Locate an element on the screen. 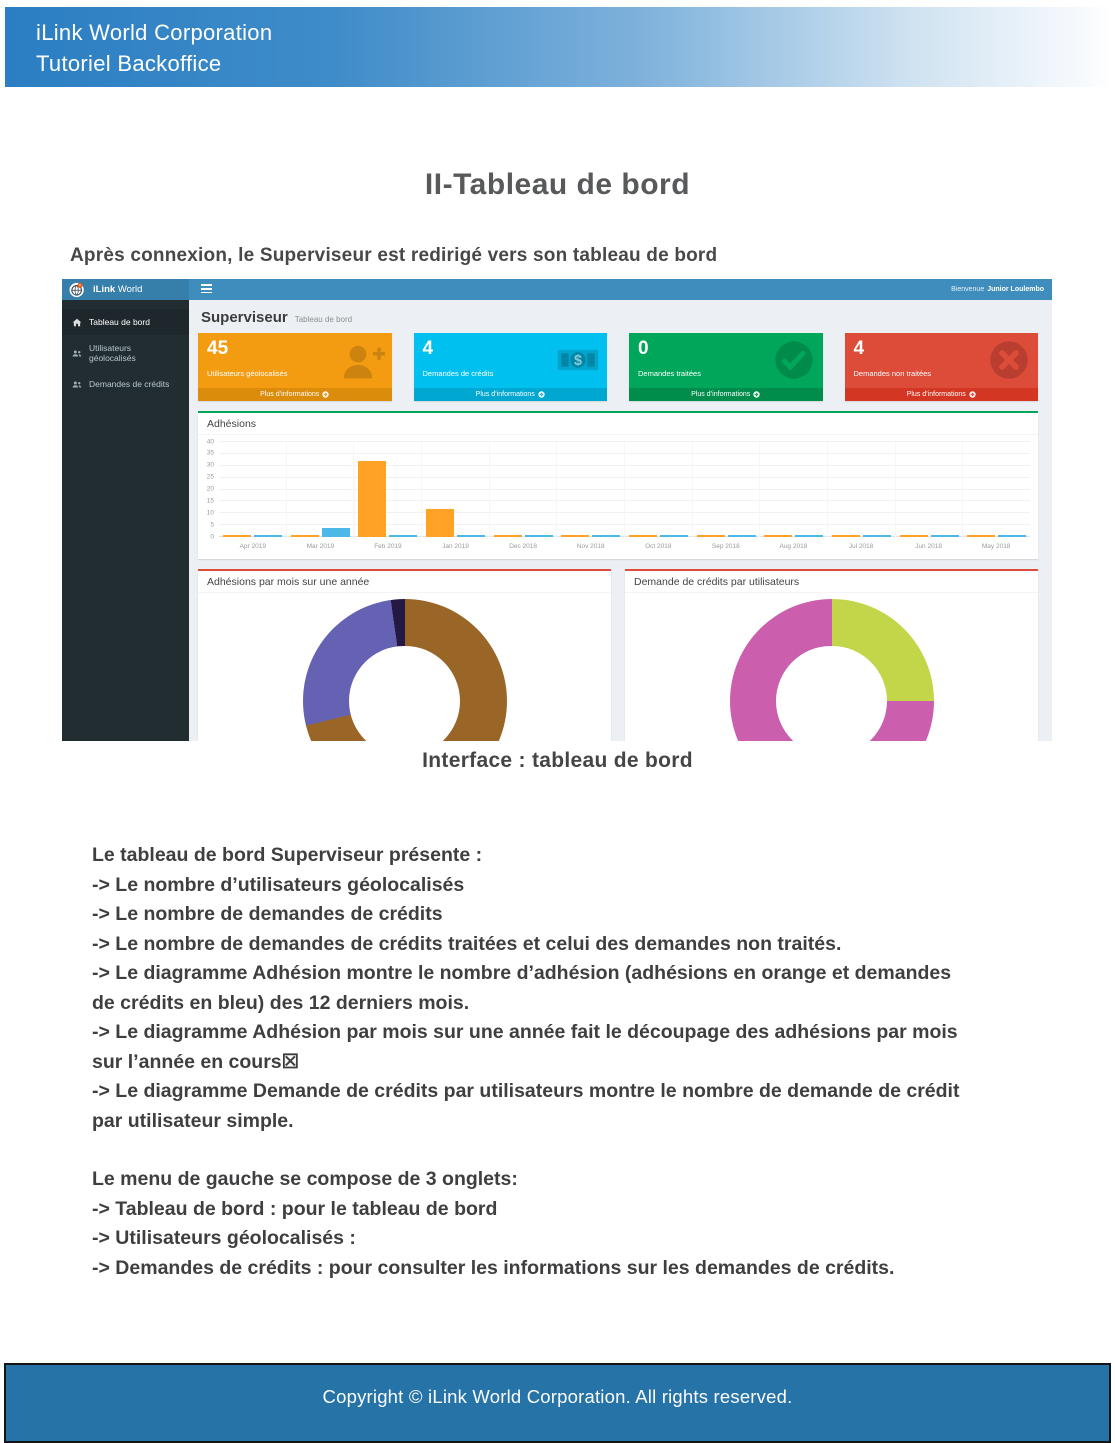 The height and width of the screenshot is (1443, 1115). bar-demandes-de-credits-jun-2018 is located at coordinates (944, 536).